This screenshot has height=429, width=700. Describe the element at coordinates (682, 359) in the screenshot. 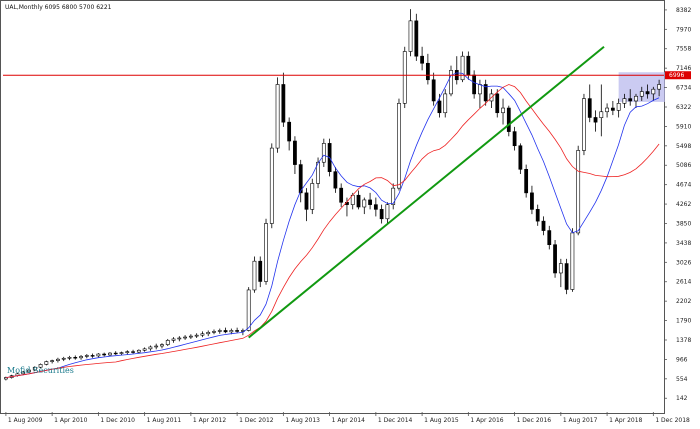

I see `y-tick-label: 966` at that location.